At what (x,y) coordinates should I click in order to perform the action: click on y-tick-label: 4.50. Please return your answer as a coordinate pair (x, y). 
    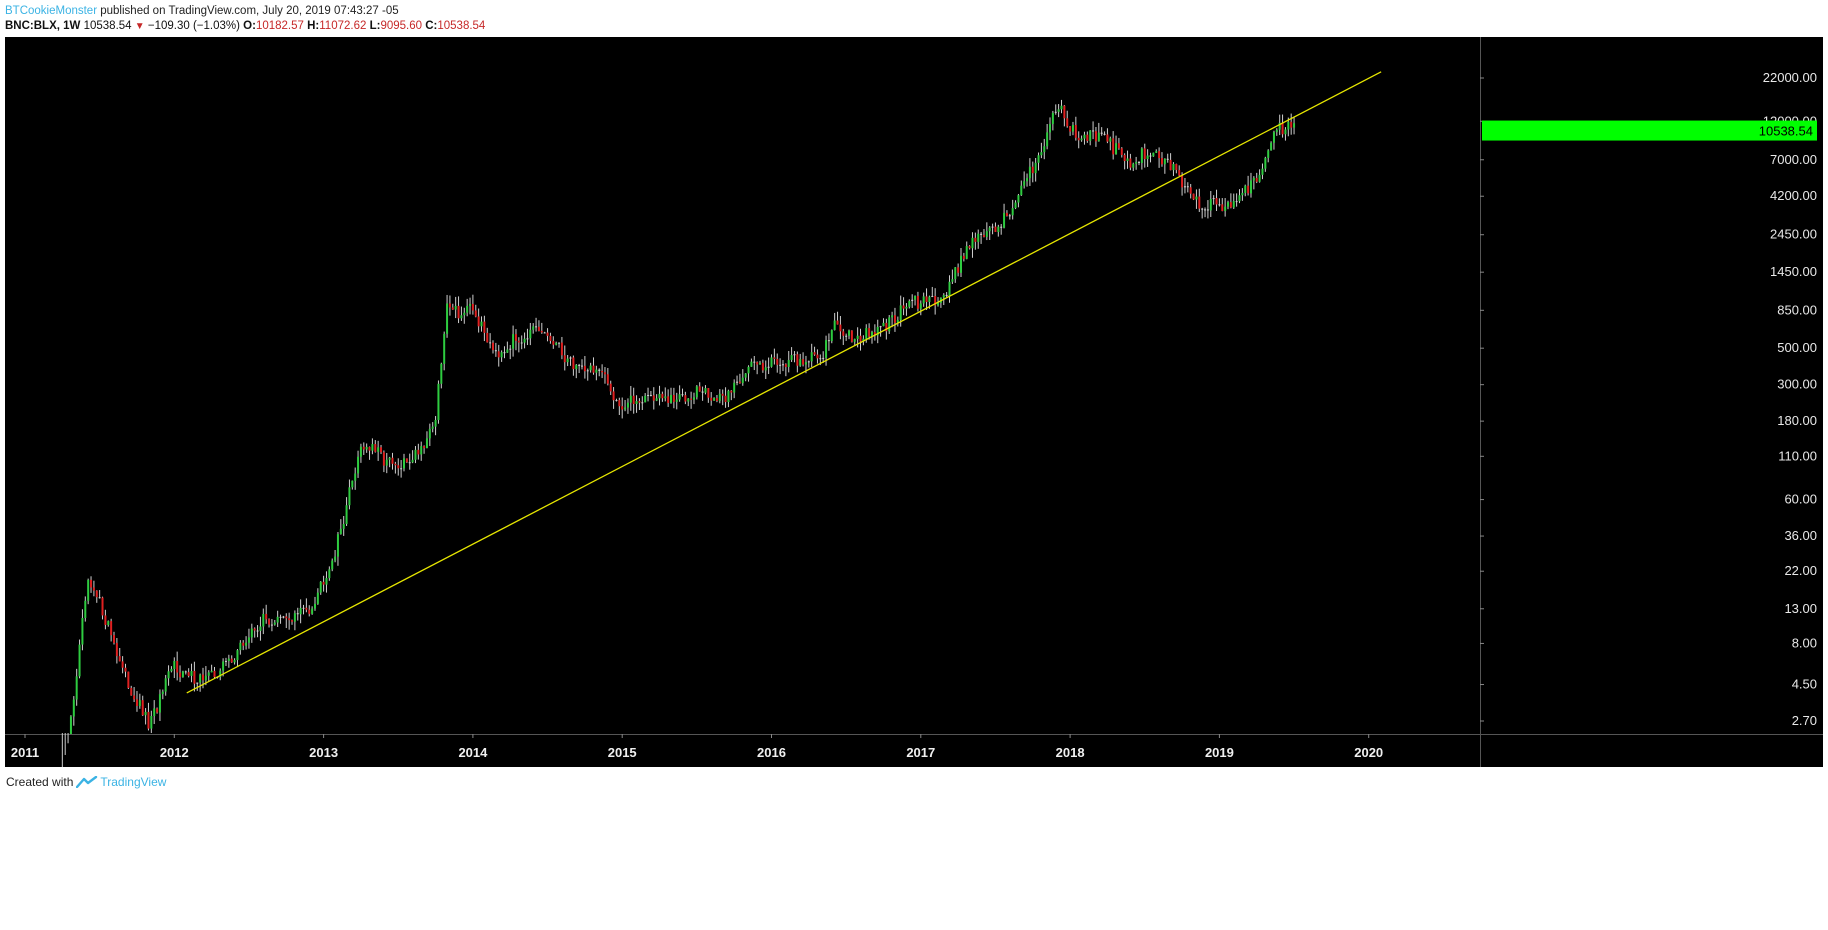
    Looking at the image, I should click on (1804, 684).